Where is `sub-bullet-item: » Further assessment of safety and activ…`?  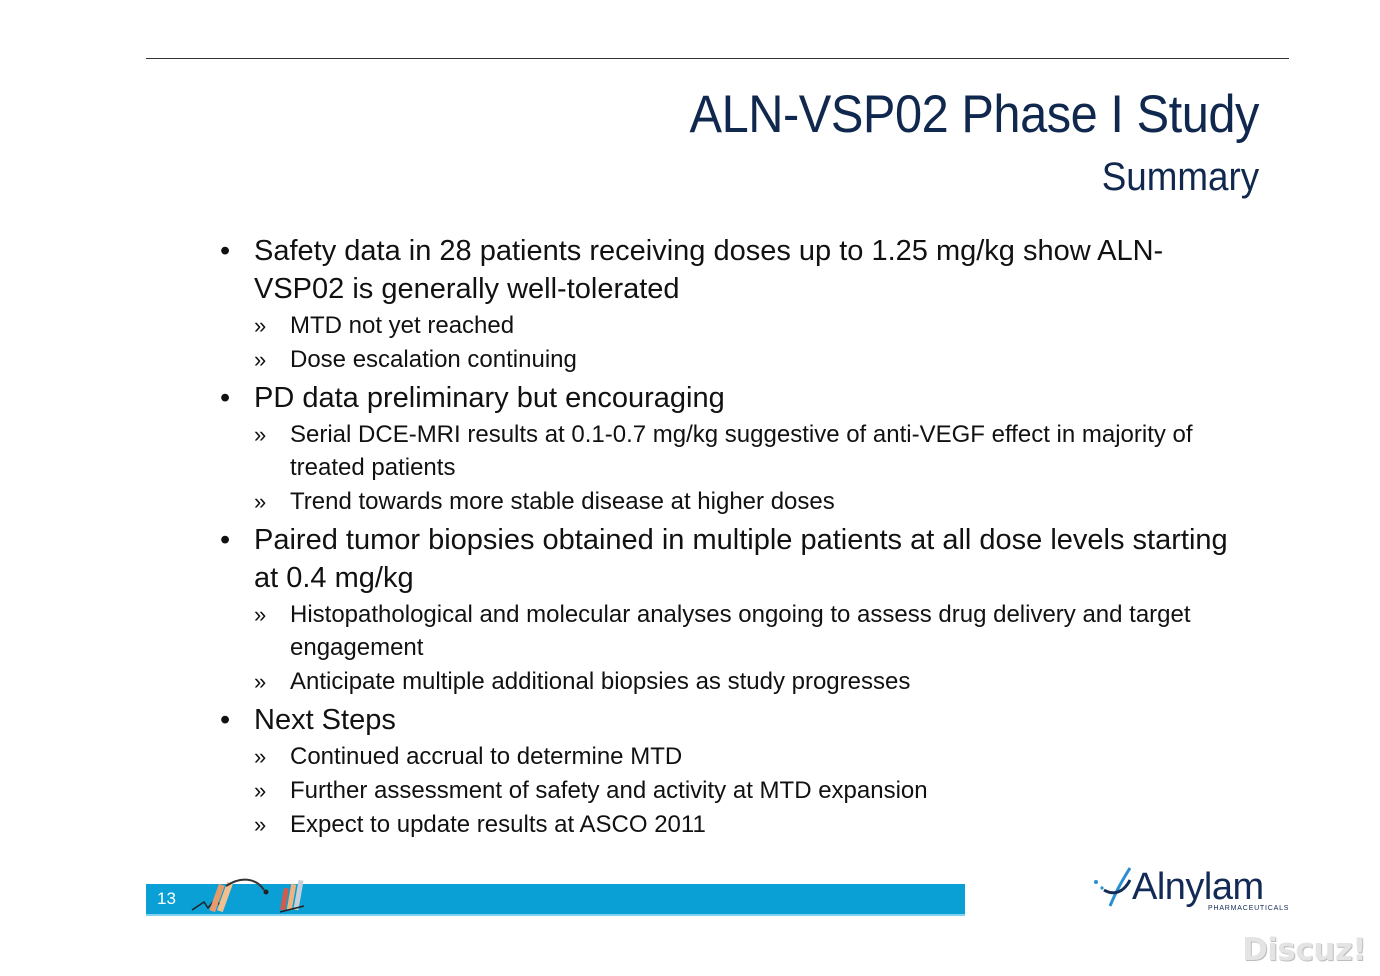 sub-bullet-item: » Further assessment of safety and activ… is located at coordinates (723, 790).